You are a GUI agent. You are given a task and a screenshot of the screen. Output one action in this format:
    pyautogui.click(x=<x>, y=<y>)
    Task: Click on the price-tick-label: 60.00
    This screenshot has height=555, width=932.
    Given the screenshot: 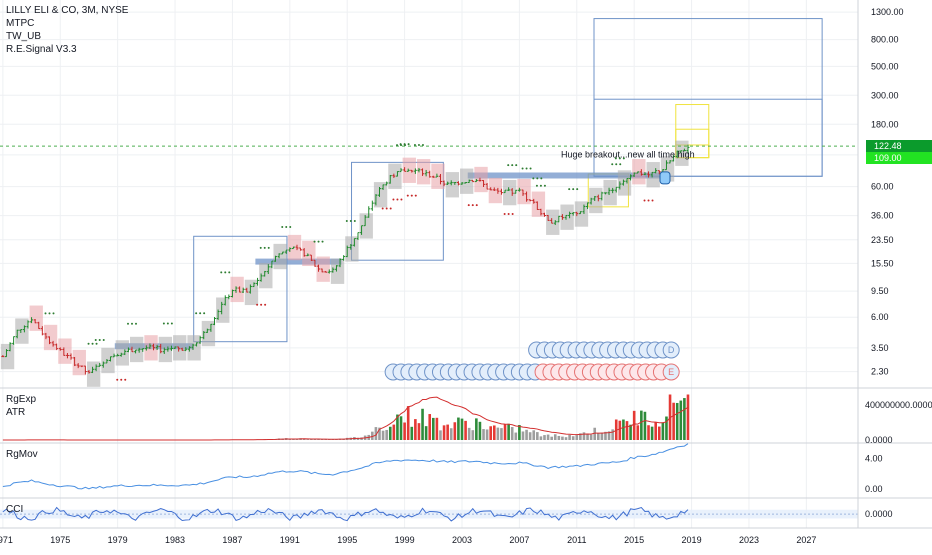 What is the action you would take?
    pyautogui.click(x=882, y=187)
    